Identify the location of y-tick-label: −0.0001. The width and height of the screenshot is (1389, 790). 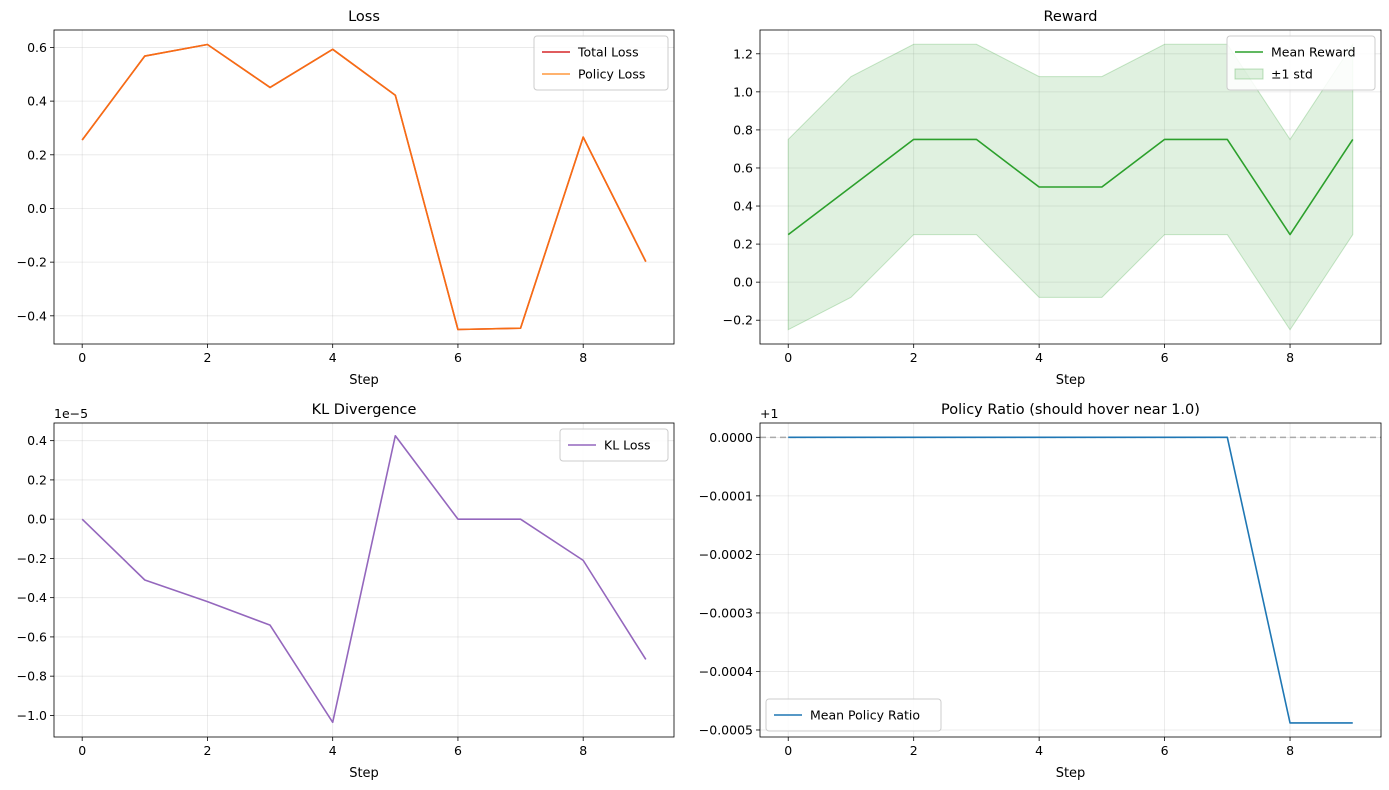
(726, 495).